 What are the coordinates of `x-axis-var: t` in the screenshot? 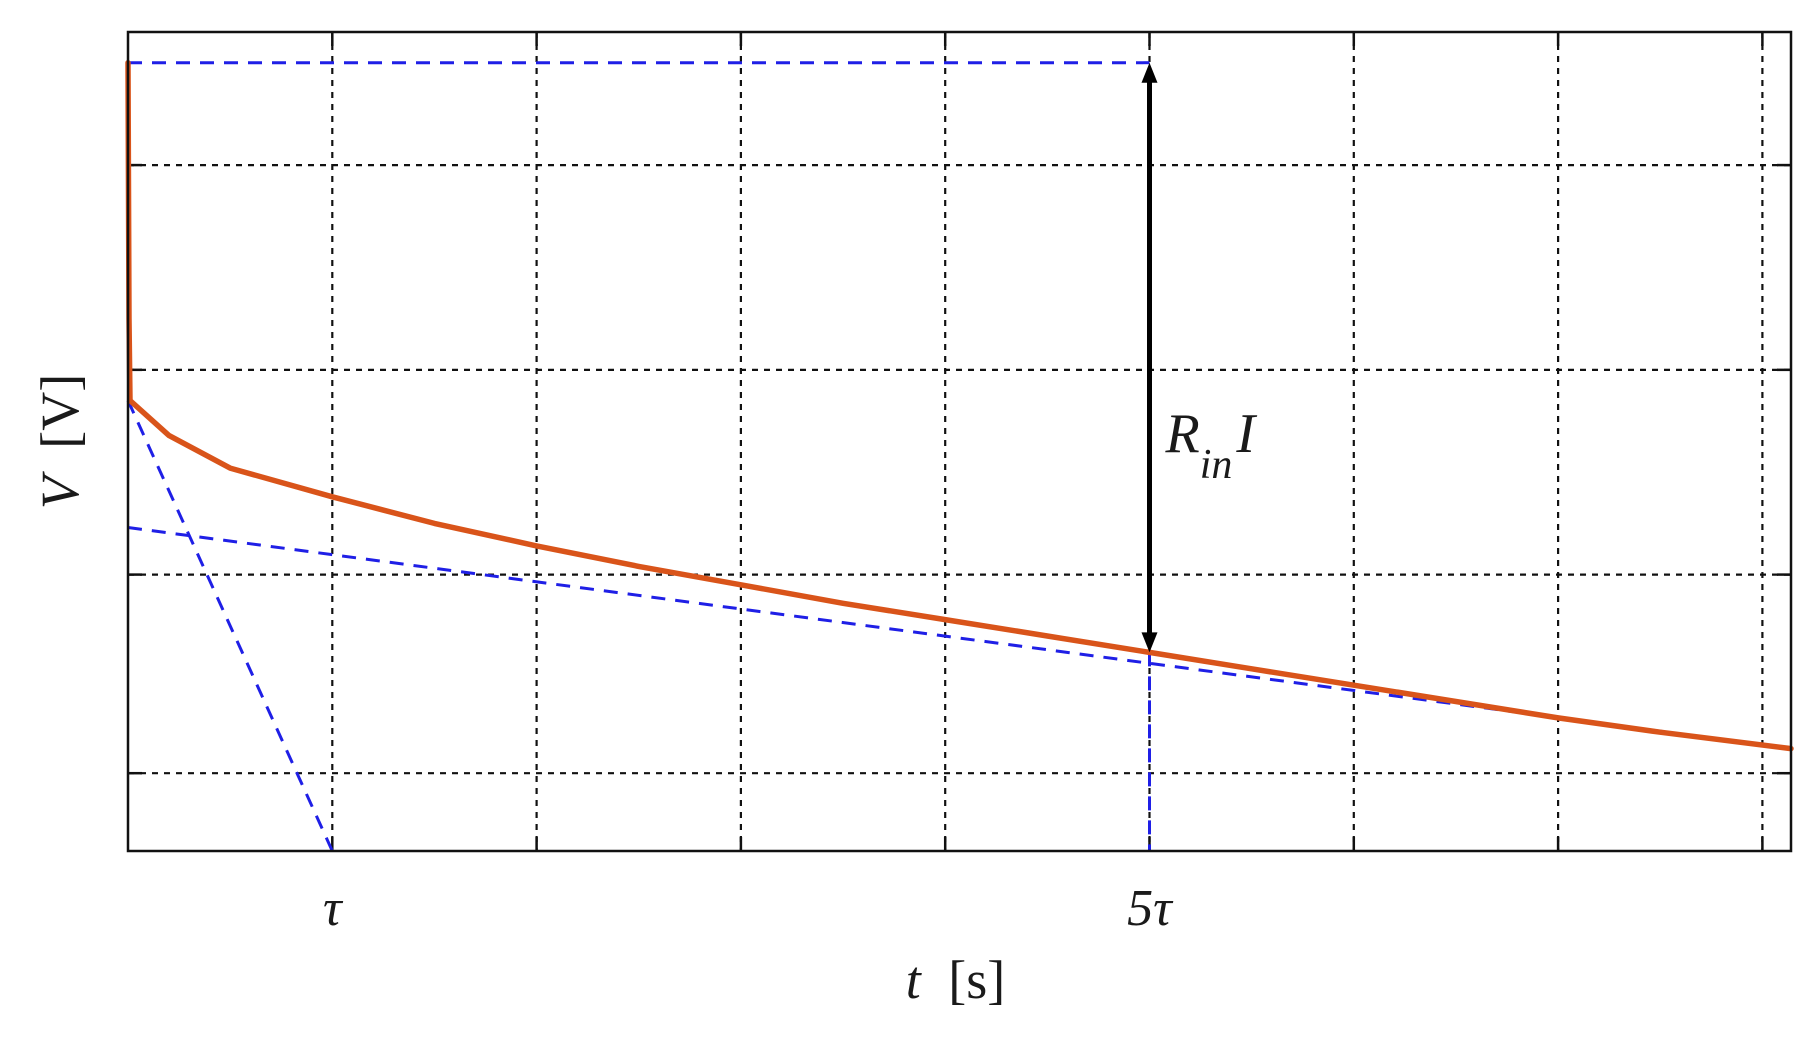 It's located at (914, 980).